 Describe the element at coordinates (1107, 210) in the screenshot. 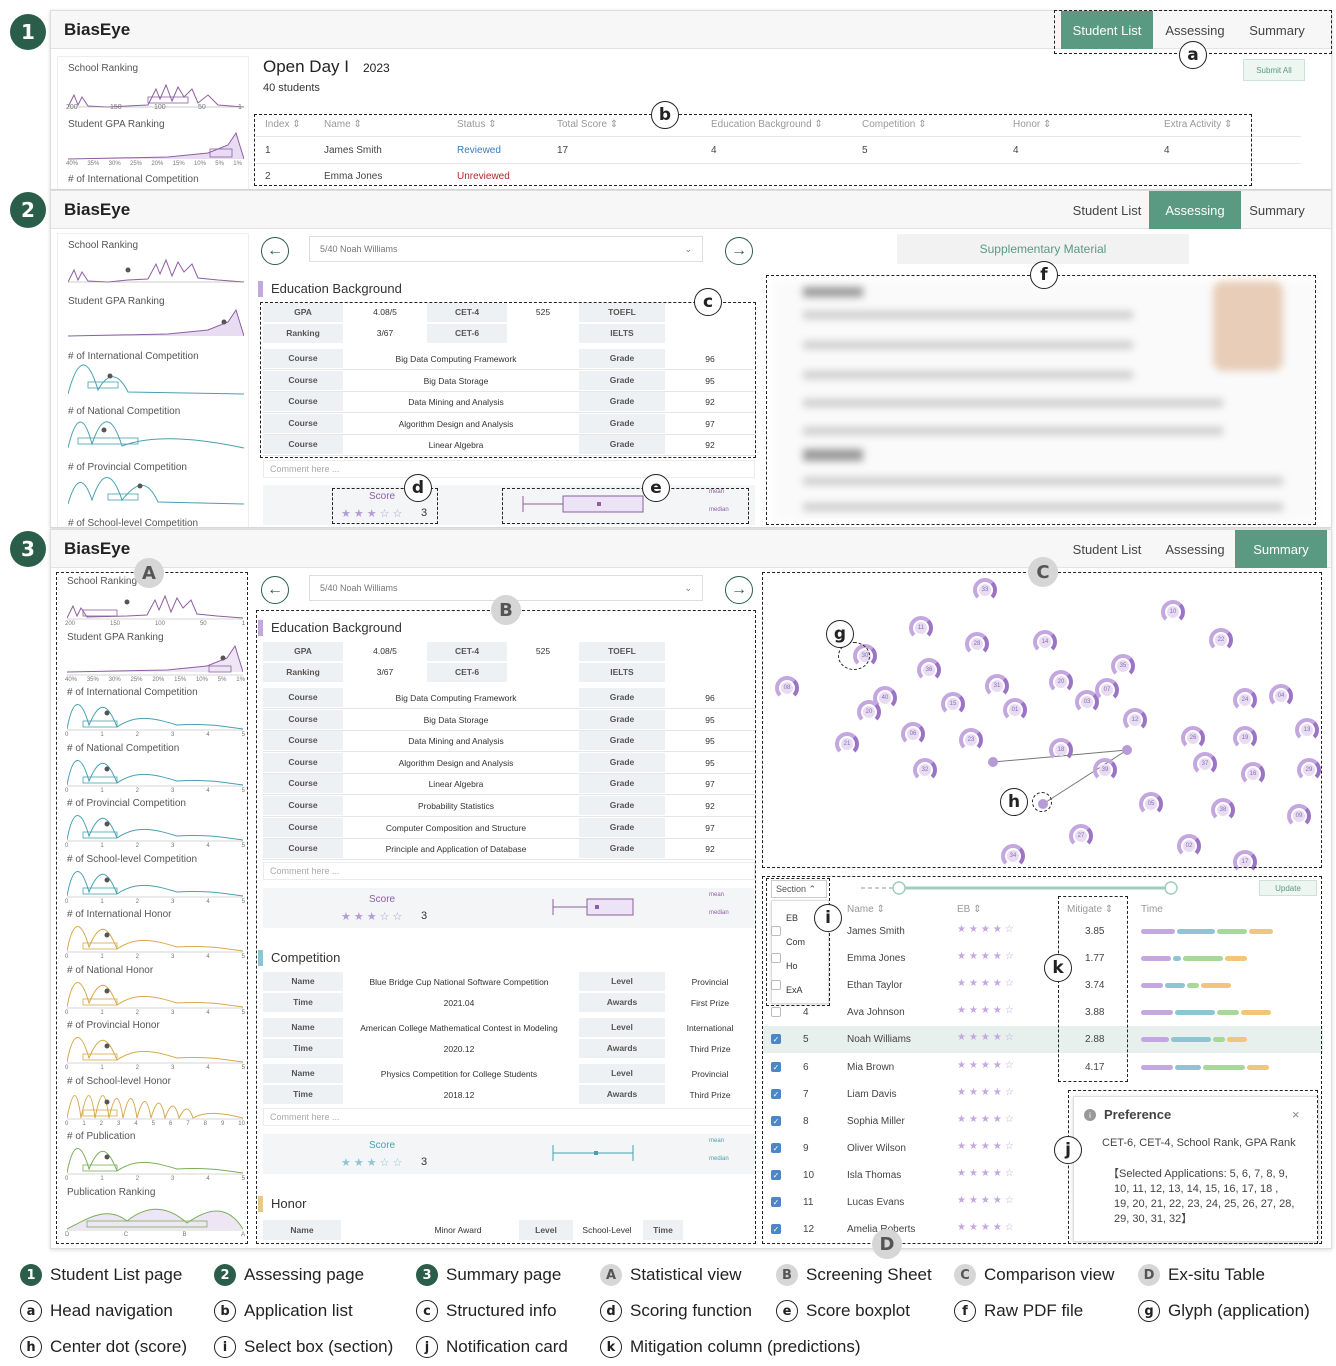

I see `tab-student-list: Student List` at that location.